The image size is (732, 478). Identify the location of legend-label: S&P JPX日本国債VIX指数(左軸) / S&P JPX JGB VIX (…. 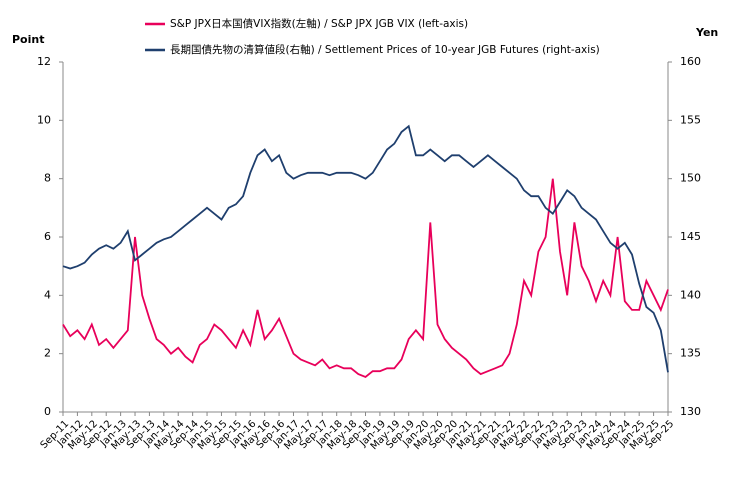
(319, 23).